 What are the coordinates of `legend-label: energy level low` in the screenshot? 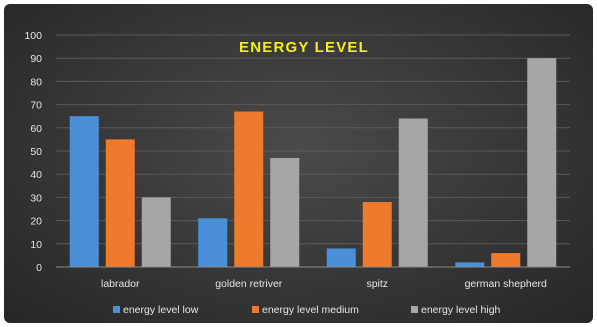 It's located at (161, 310).